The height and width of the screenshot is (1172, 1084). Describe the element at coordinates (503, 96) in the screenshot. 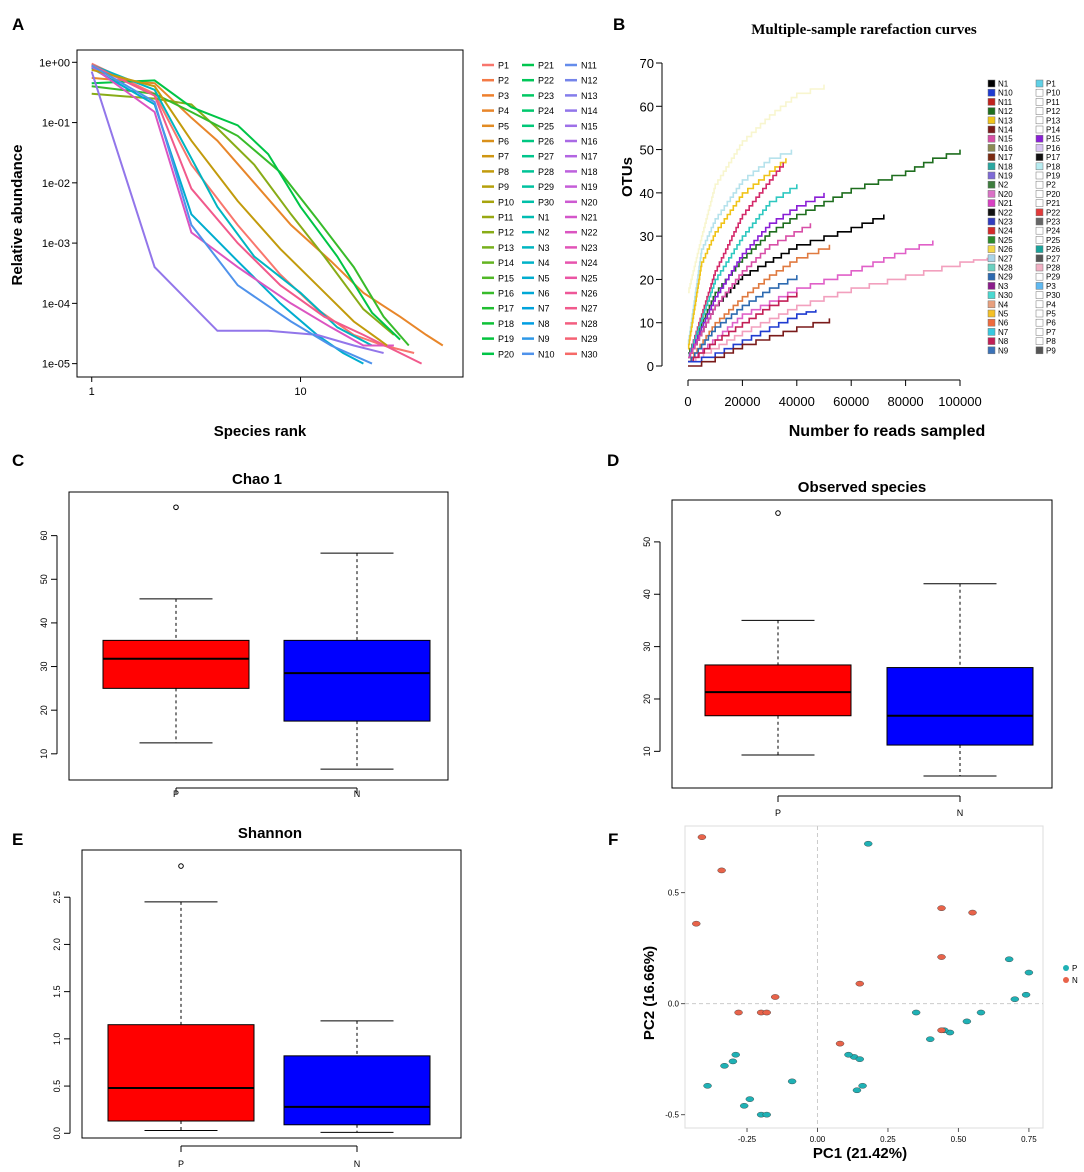

I see `legend-label-p3: P3` at that location.